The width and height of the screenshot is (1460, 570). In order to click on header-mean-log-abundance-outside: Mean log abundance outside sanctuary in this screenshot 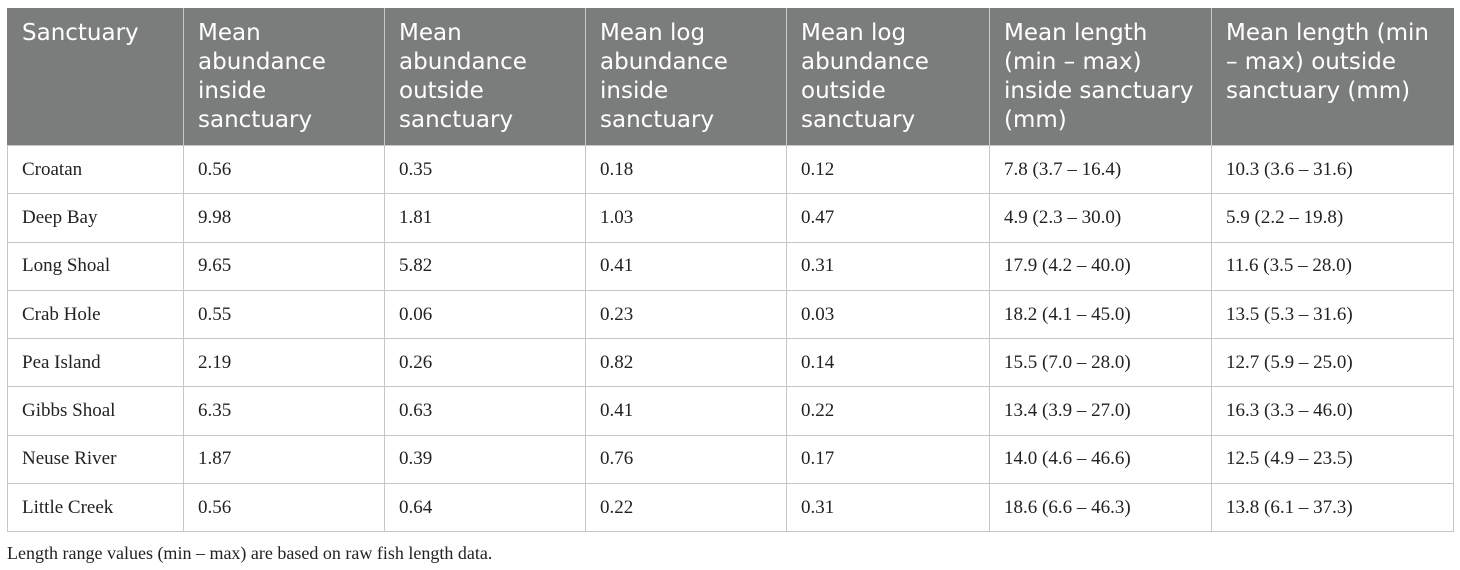, I will do `click(888, 77)`.